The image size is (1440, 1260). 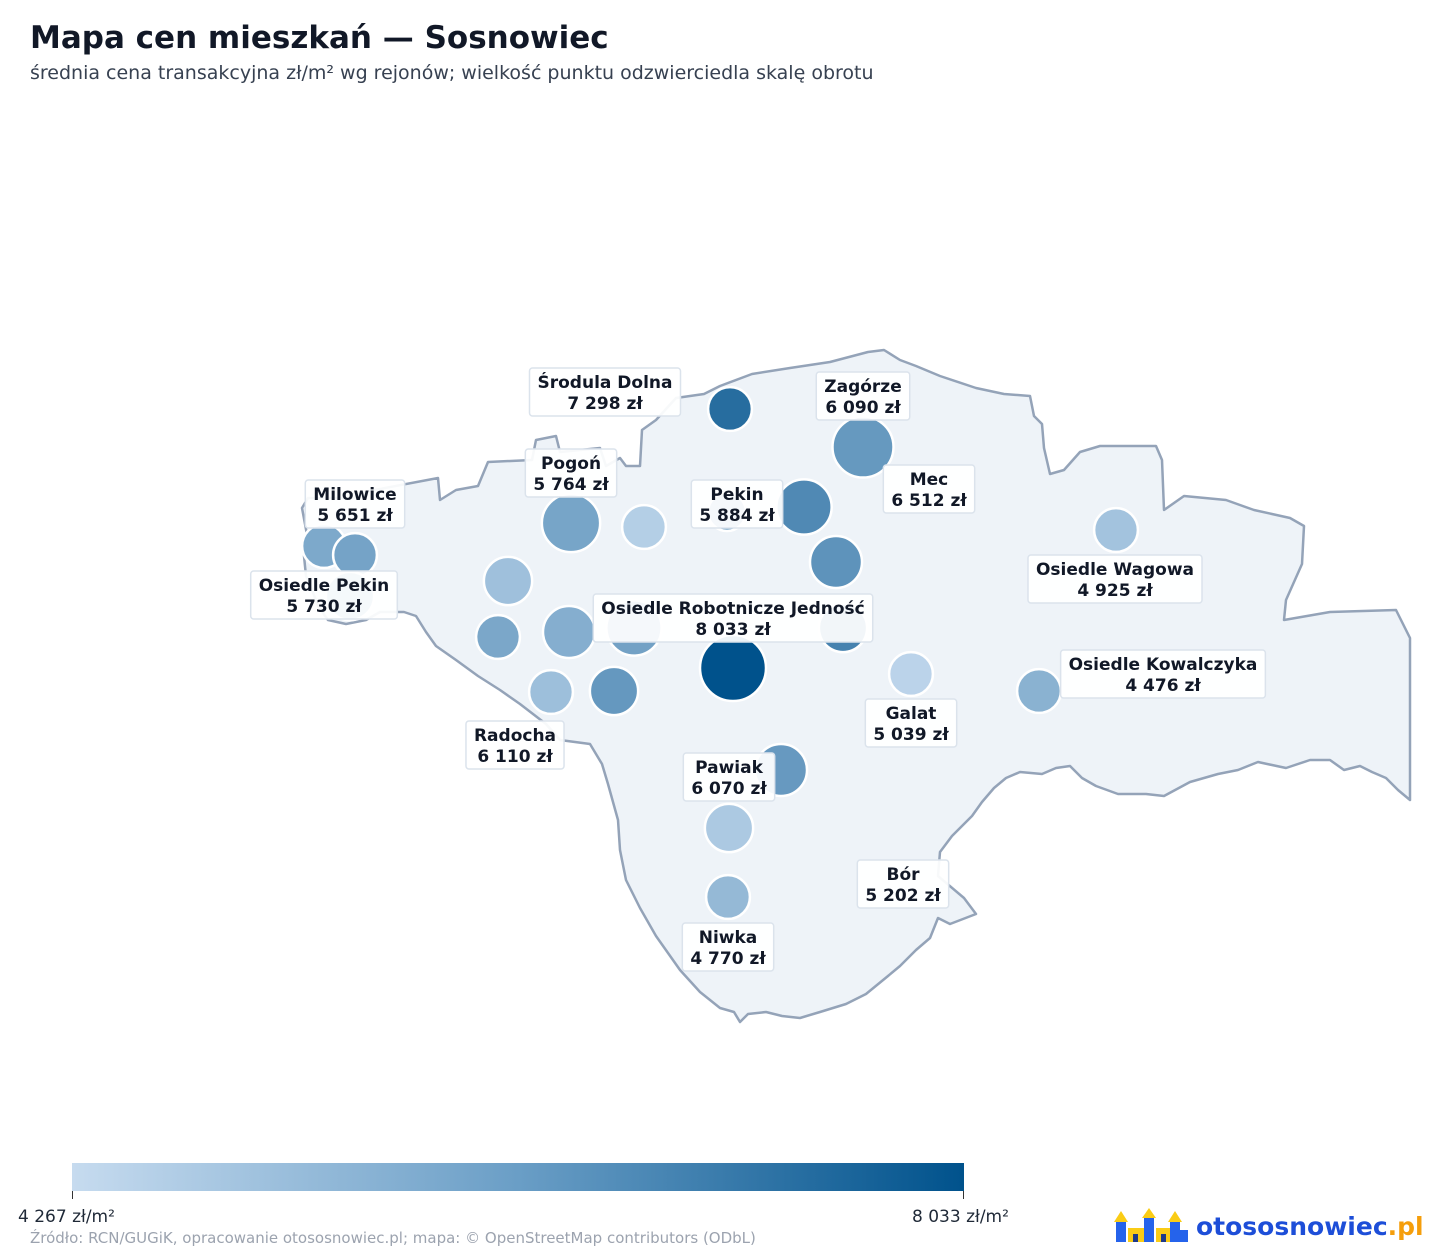 I want to click on colorbar-tick-min, so click(x=72, y=1195).